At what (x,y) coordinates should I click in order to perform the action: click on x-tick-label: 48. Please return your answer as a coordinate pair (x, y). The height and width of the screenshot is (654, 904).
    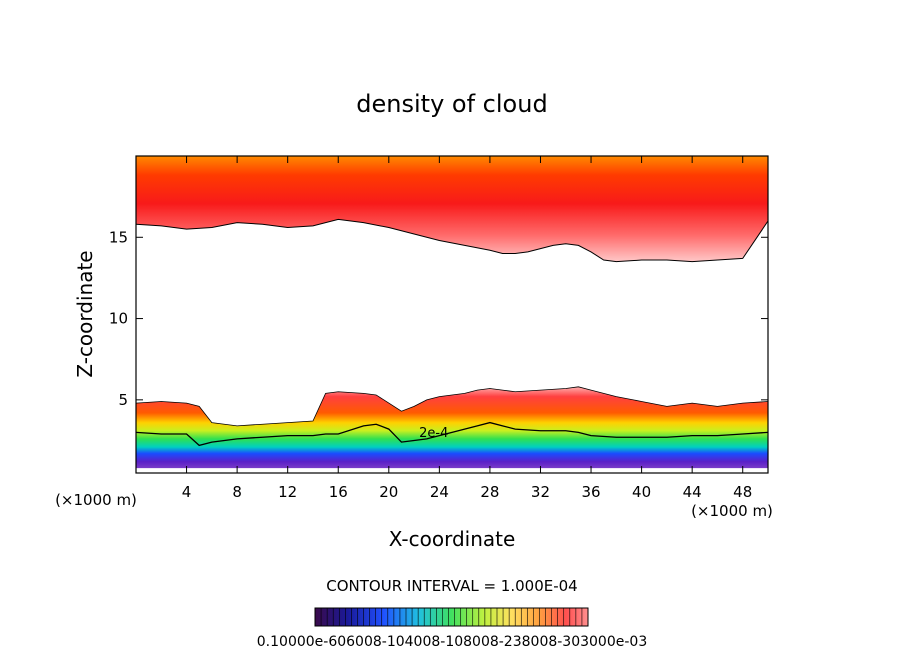
    Looking at the image, I should click on (742, 492).